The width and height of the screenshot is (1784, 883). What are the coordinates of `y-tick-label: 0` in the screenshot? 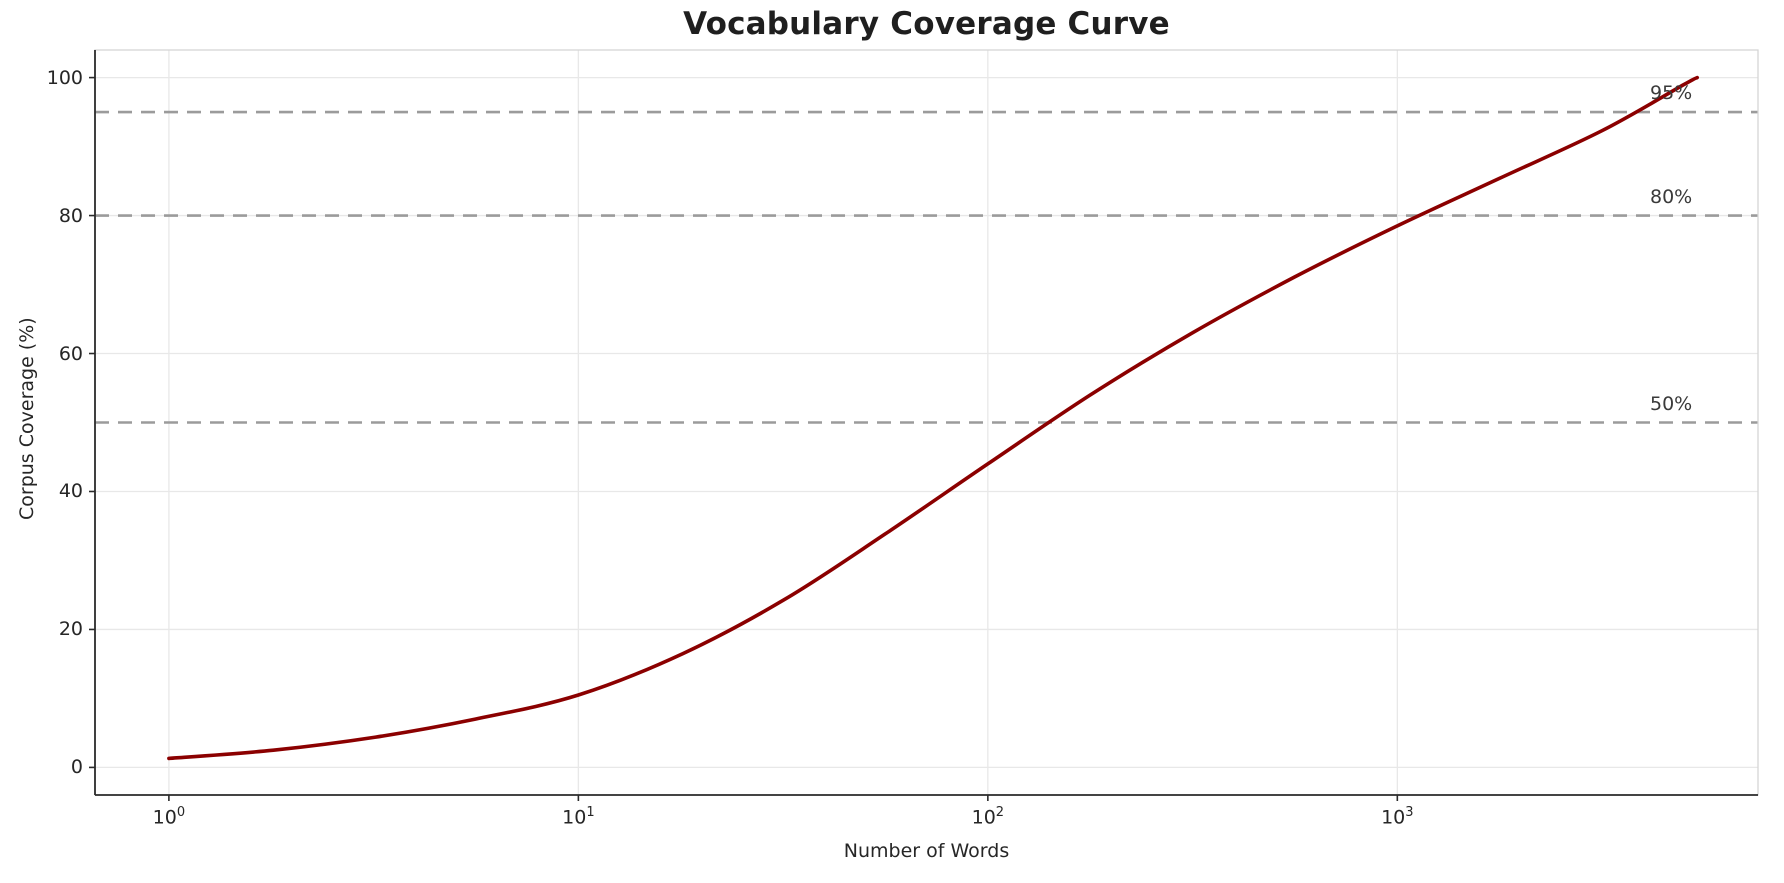 It's located at (76, 767).